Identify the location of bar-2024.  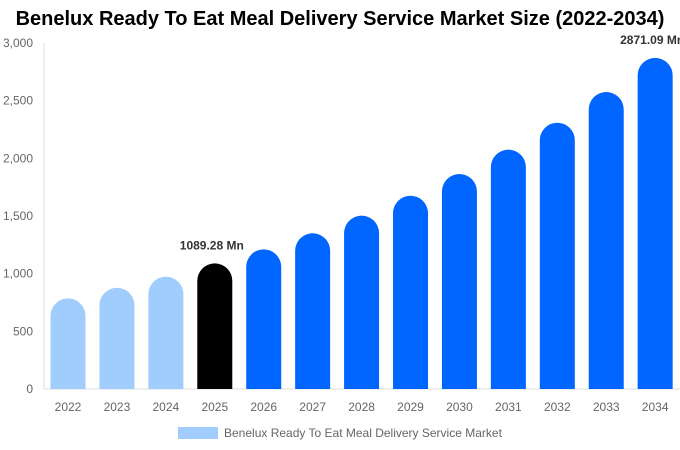
(166, 332).